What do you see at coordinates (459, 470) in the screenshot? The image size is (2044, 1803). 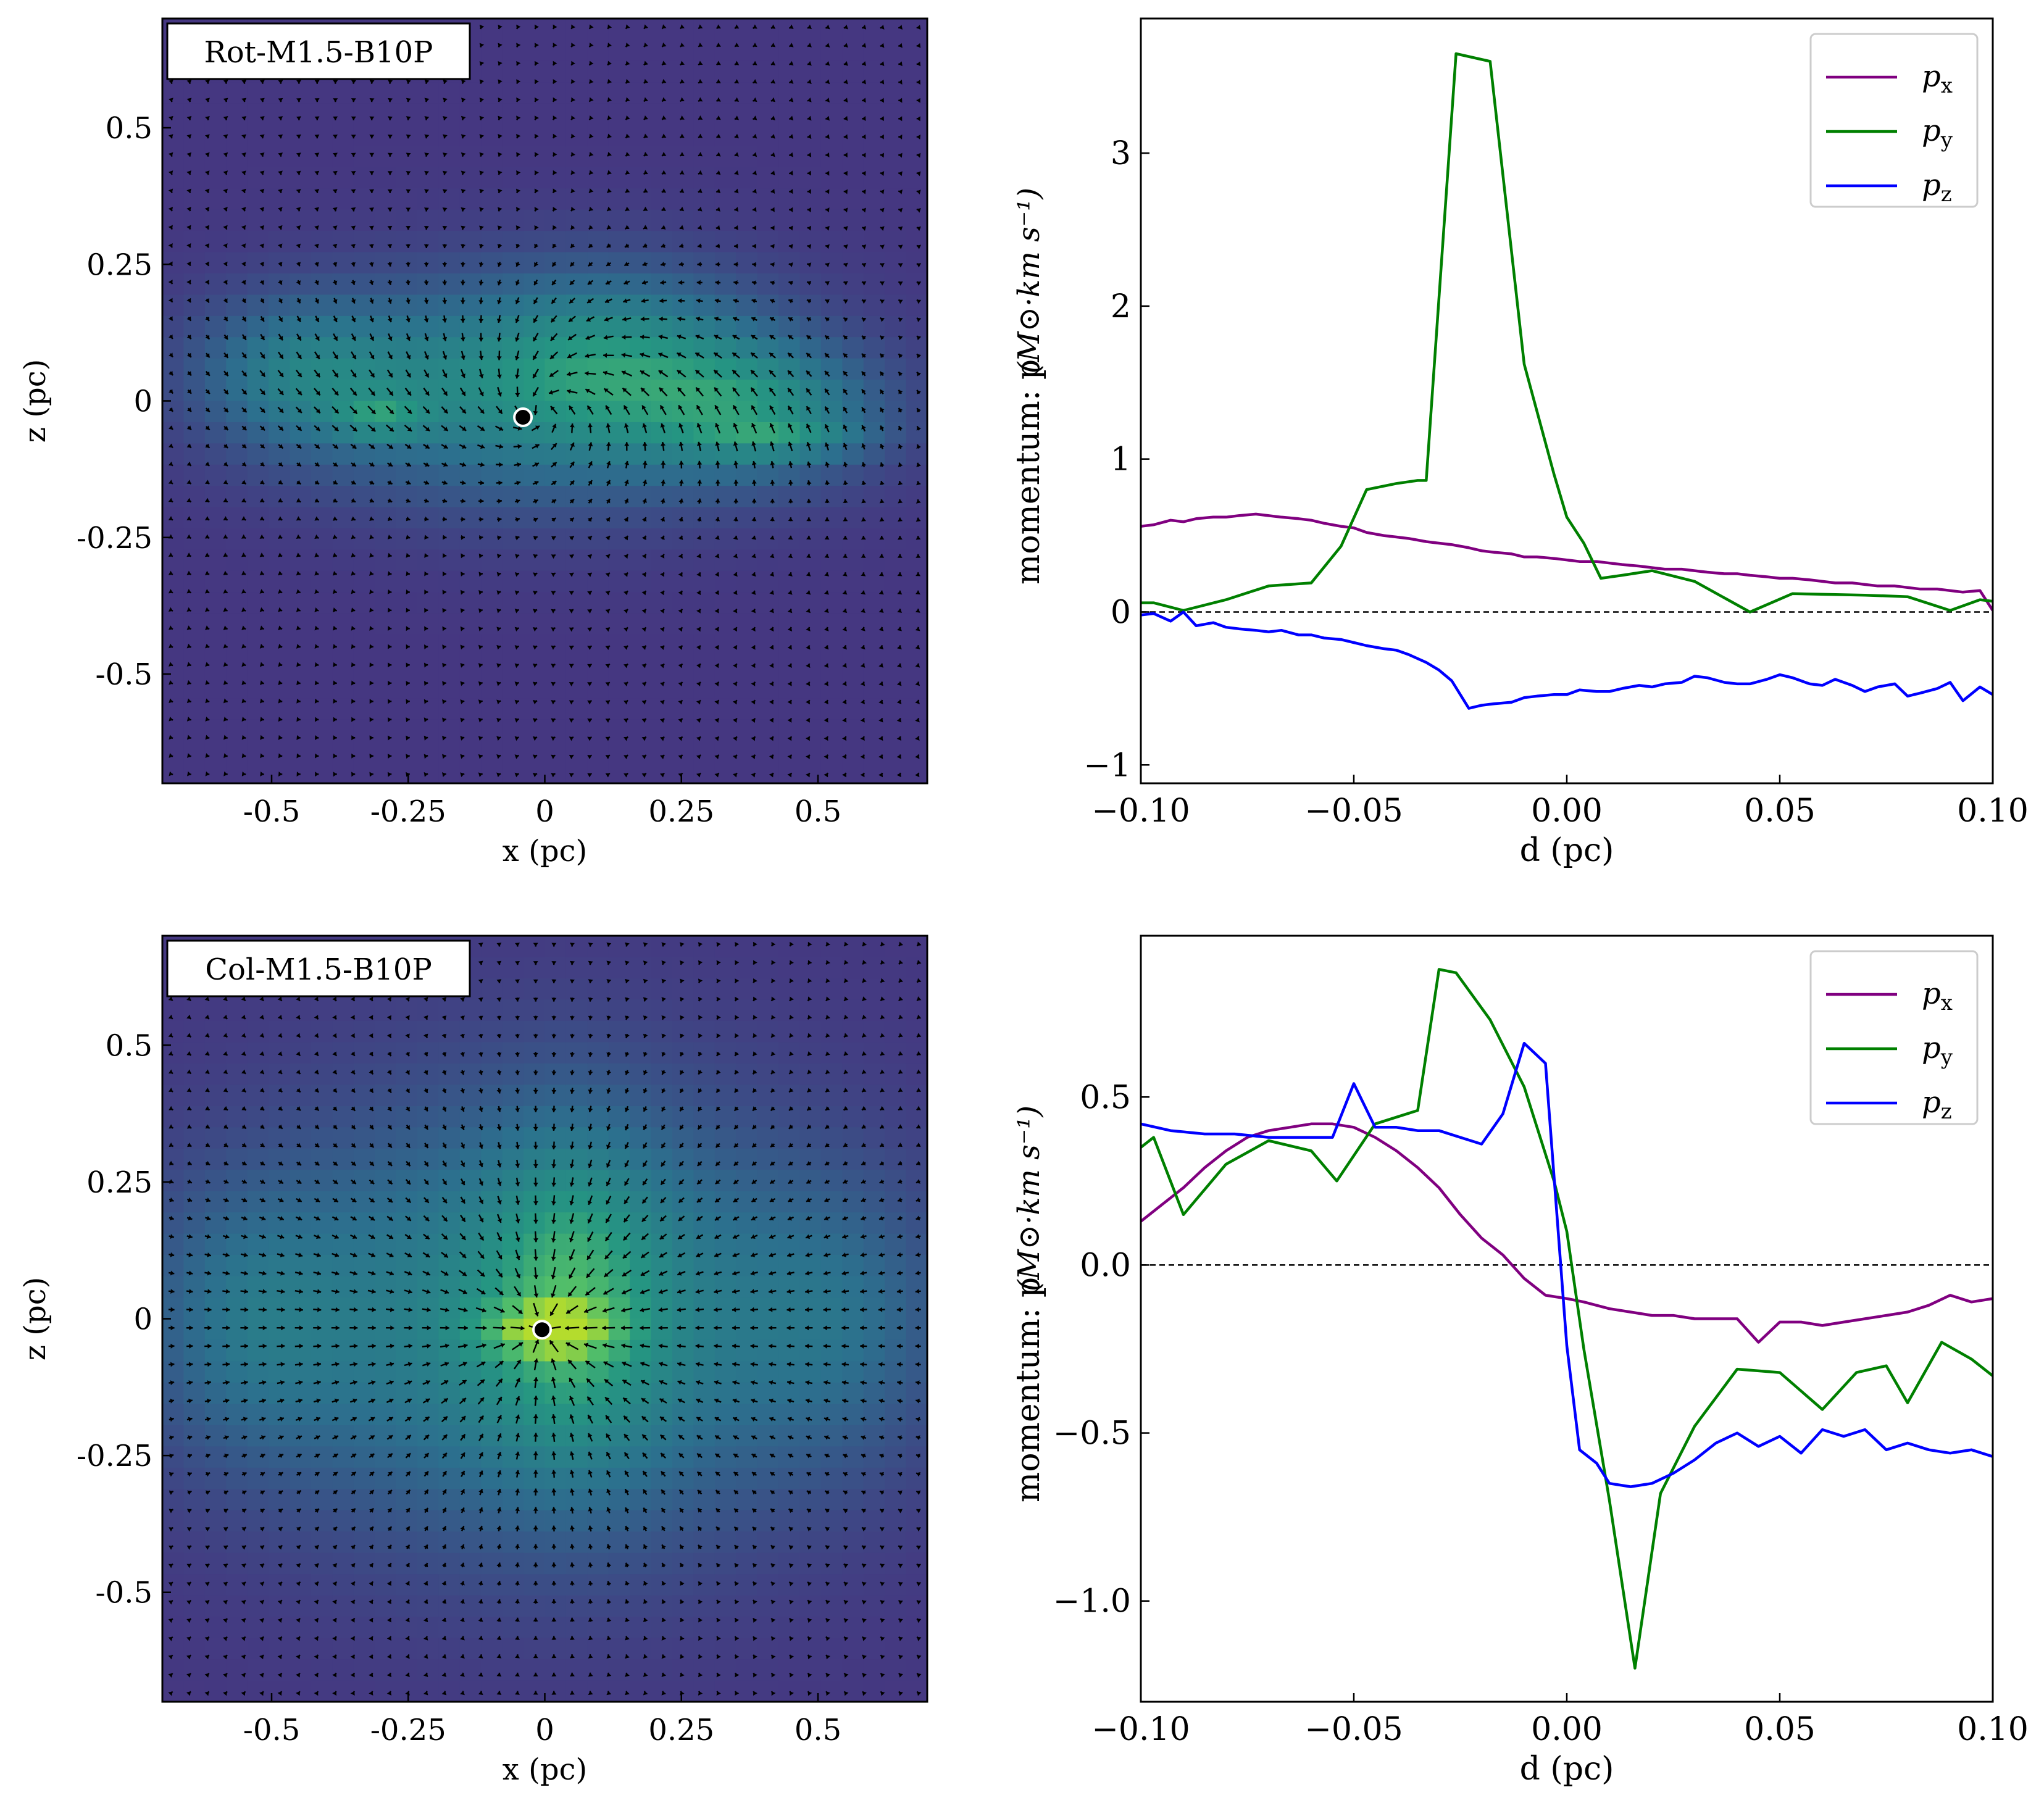 I see `top-left-ticks: -0.5 -0.25 0 0.25 0.50.50.250-0.25-0.5` at bounding box center [459, 470].